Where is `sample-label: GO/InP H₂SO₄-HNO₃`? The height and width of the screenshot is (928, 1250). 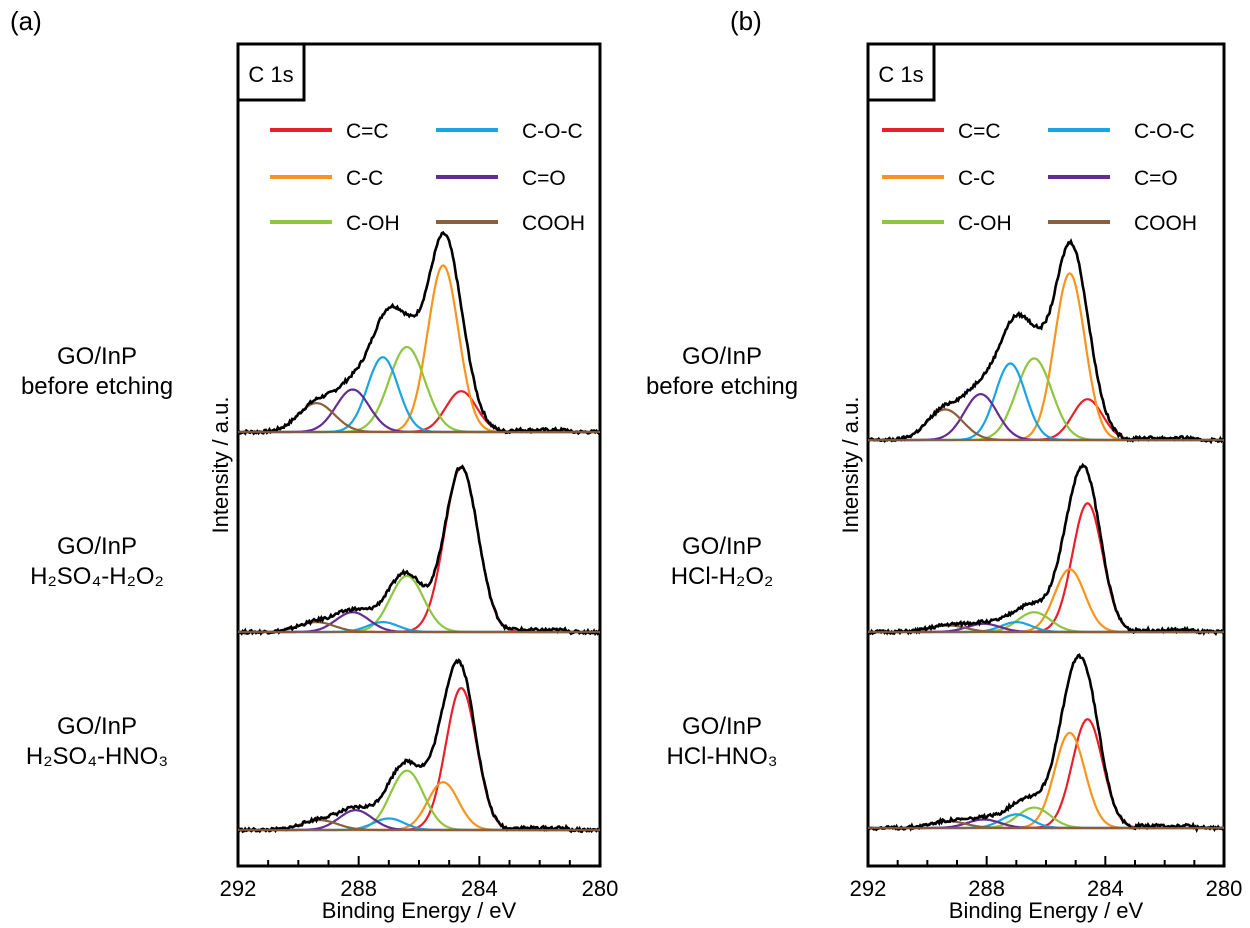 sample-label: GO/InP H₂SO₄-HNO₃ is located at coordinates (108, 742).